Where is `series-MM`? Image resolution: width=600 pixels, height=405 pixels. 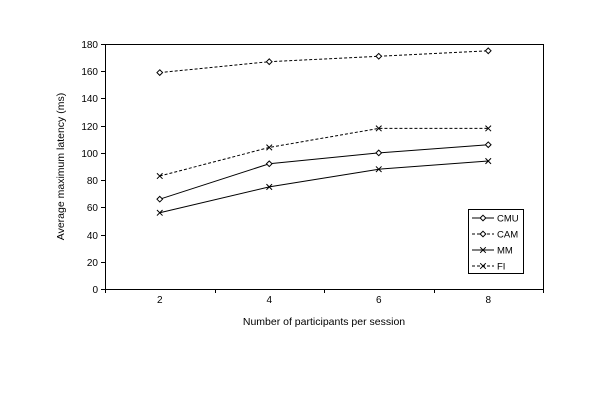
series-MM is located at coordinates (324, 186).